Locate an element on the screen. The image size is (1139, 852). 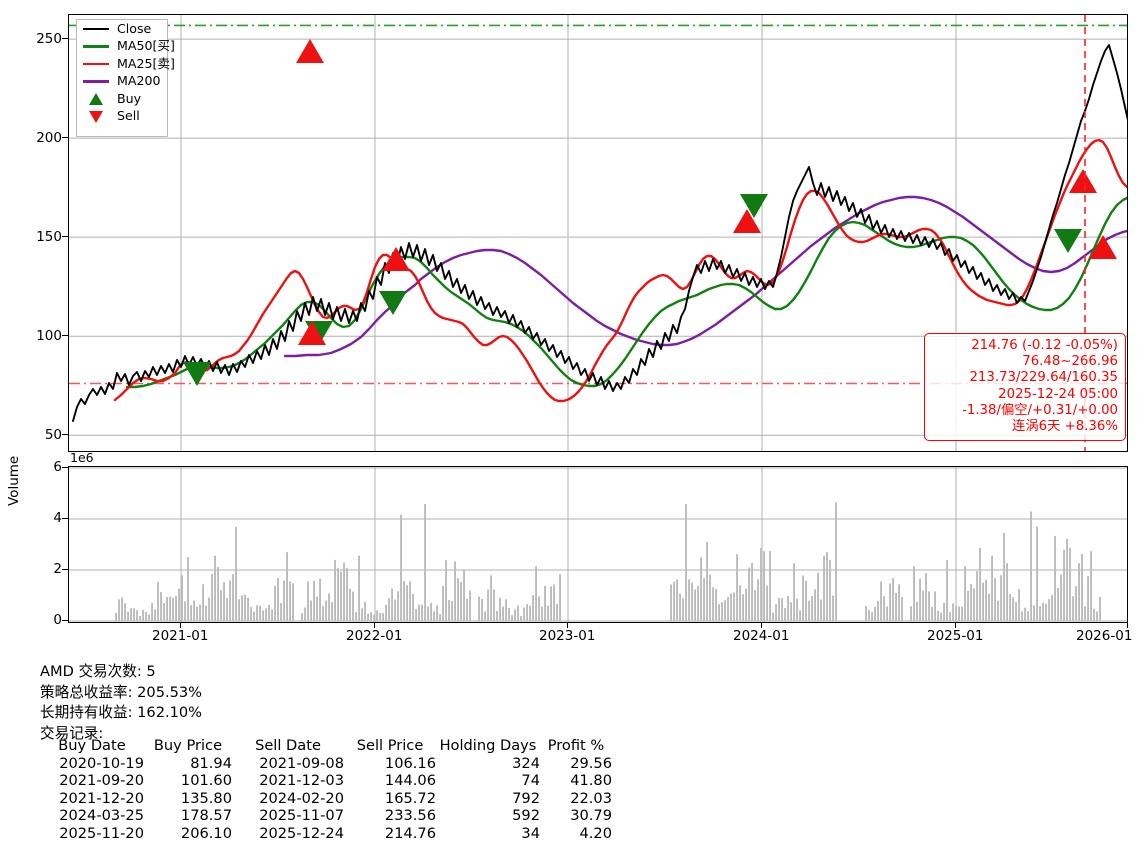
table-row: 2024-03-25 178.57 2025-11-07 233.56 592 30.79 is located at coordinates (326, 816).